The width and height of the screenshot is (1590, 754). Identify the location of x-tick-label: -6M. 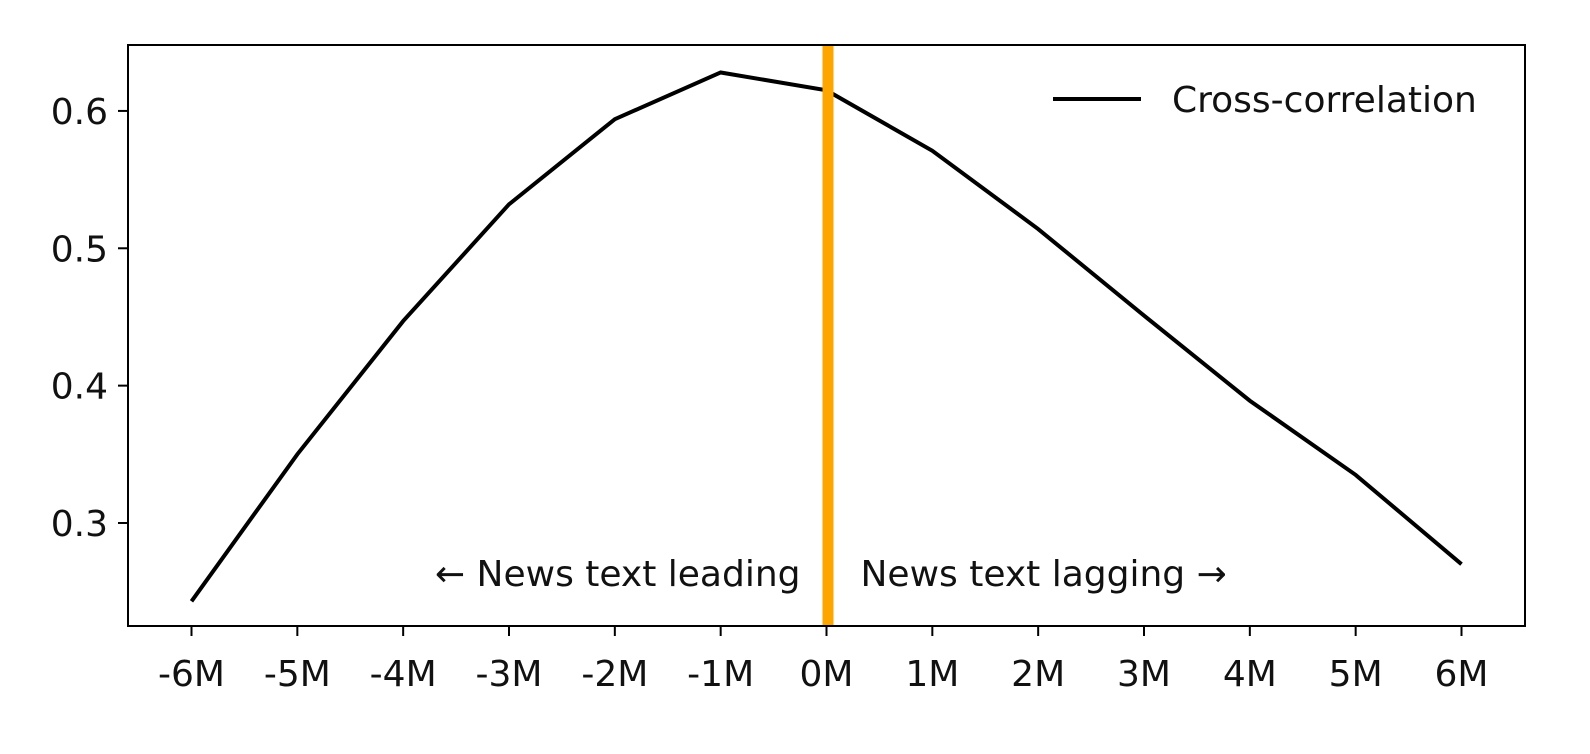
(191, 674).